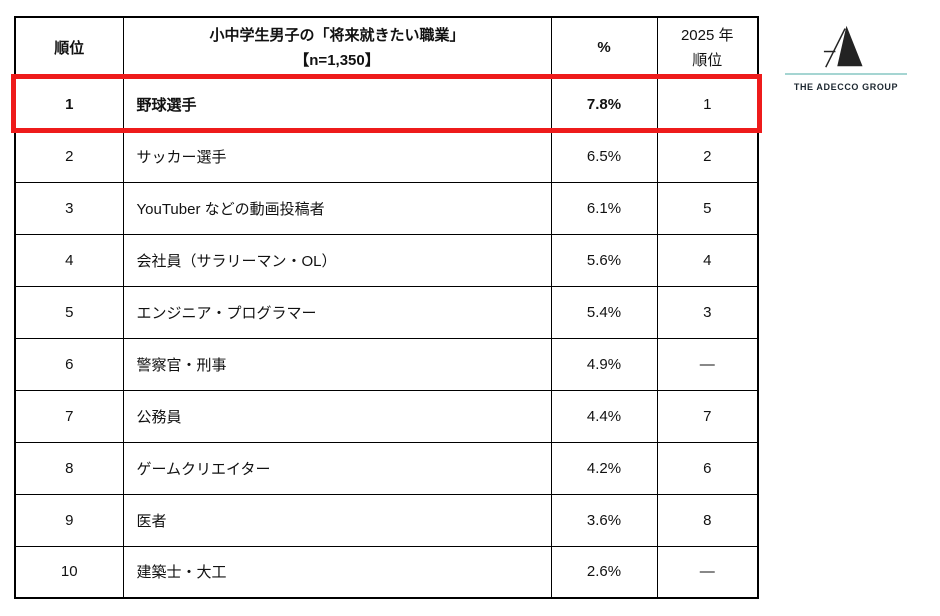 This screenshot has width=940, height=616. I want to click on logo-text: THE ADECCO GROUP, so click(846, 87).